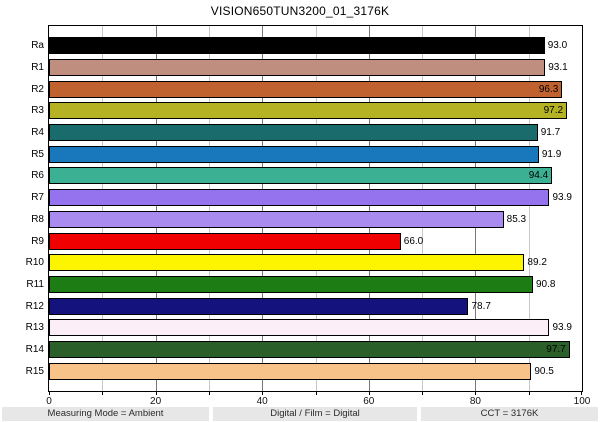 This screenshot has height=422, width=600. Describe the element at coordinates (294, 154) in the screenshot. I see `bar-r5` at that location.